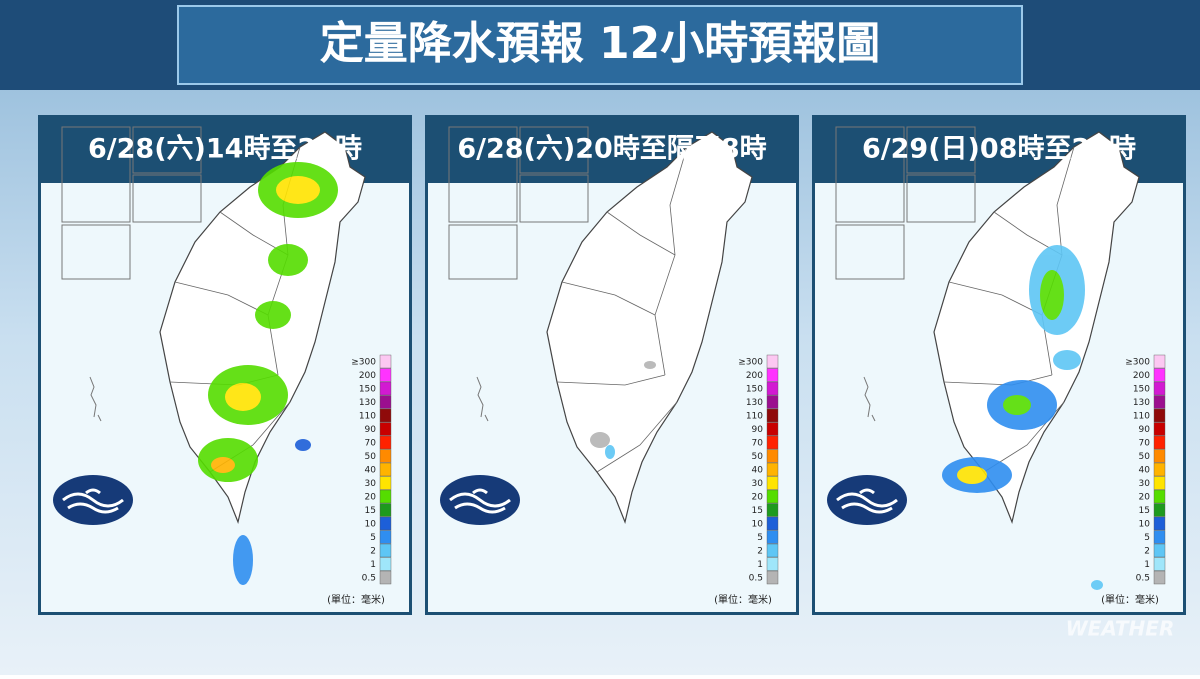 The image size is (1200, 679). I want to click on legend-label: 200, so click(754, 376).